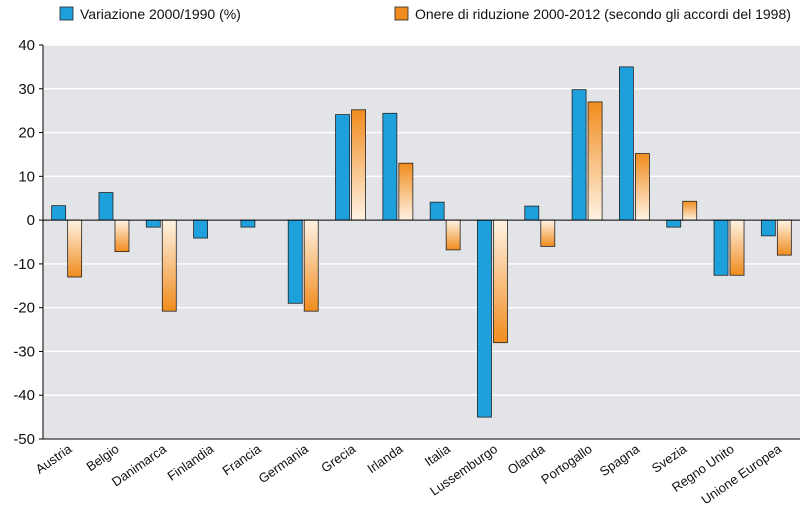 This screenshot has width=806, height=530. What do you see at coordinates (139, 465) in the screenshot?
I see `x-category-label: Danimarca` at bounding box center [139, 465].